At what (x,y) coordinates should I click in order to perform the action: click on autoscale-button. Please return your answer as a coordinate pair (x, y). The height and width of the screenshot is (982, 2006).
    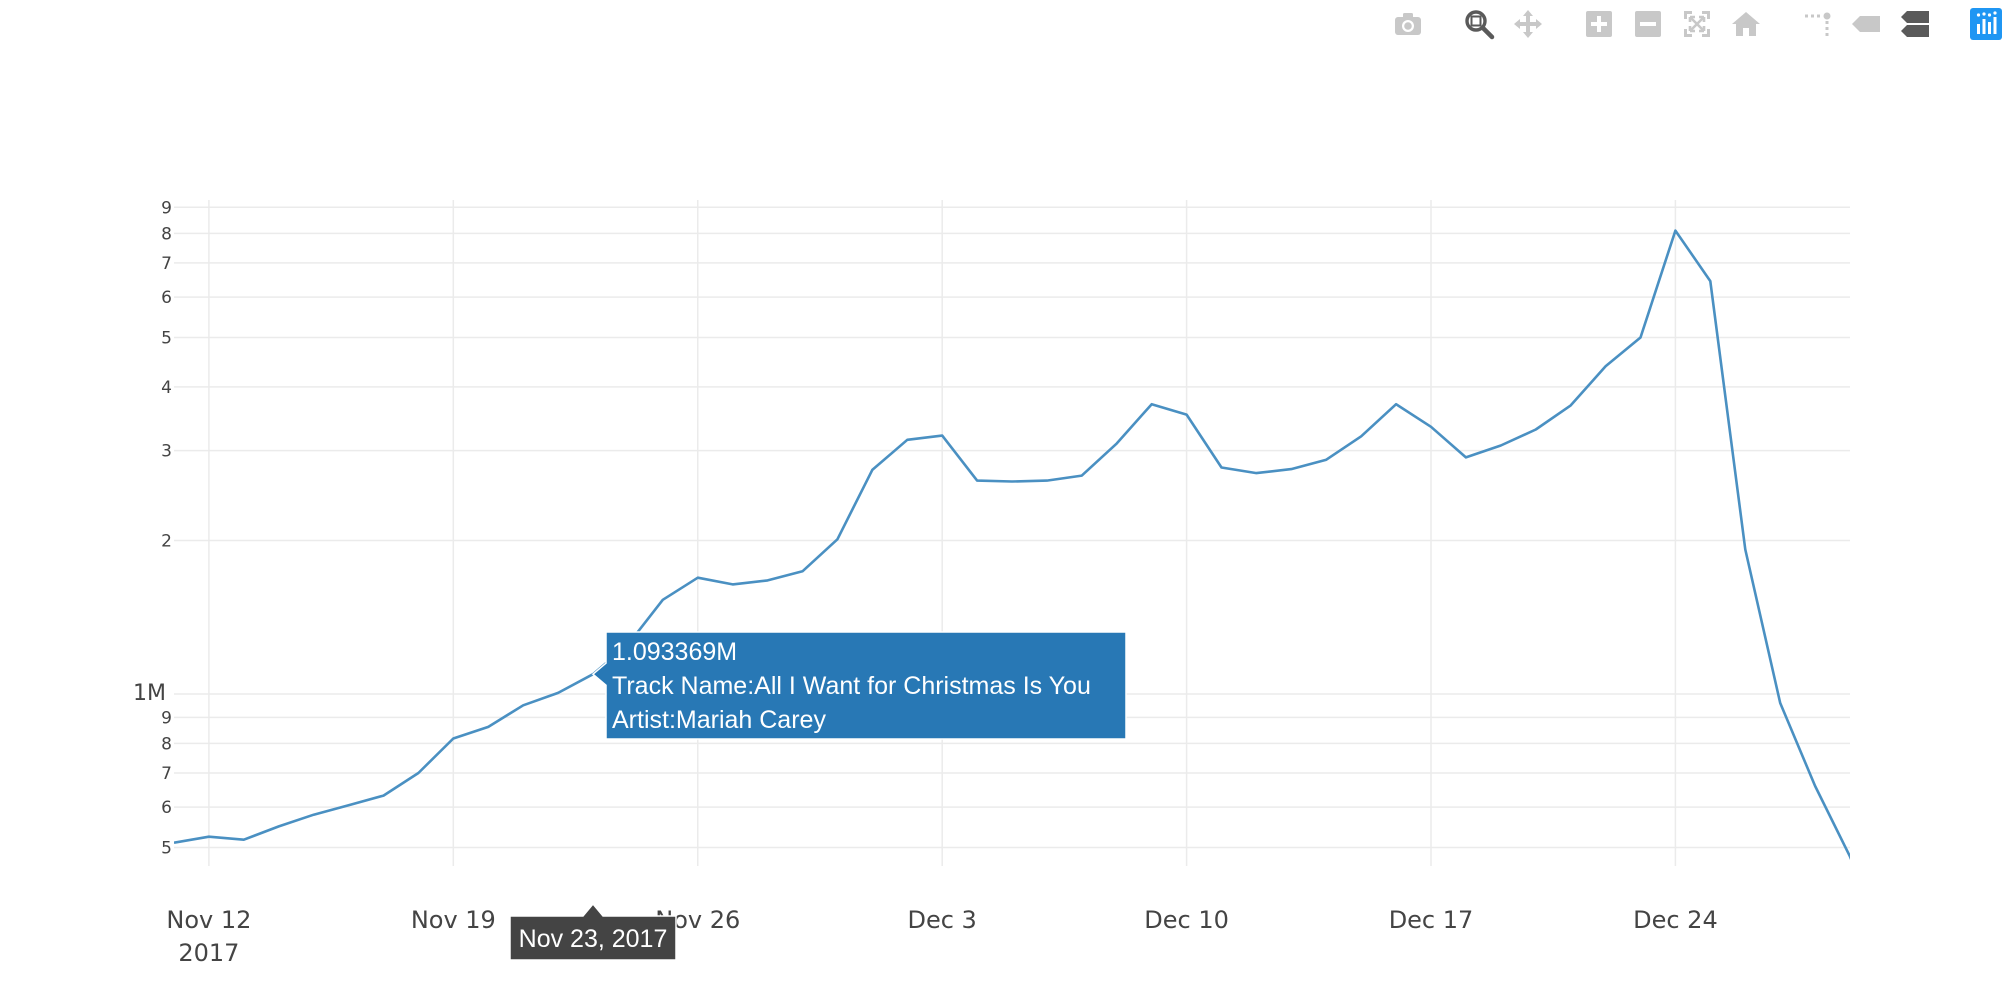
    Looking at the image, I should click on (1697, 24).